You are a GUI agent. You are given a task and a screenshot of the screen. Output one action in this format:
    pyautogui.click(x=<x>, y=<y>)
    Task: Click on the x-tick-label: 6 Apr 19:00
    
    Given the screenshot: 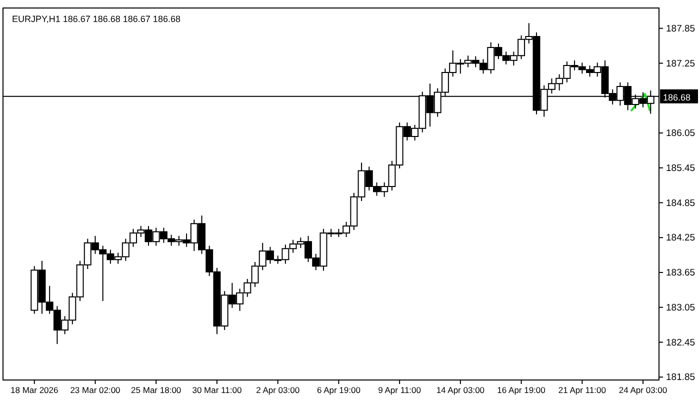 What is the action you would take?
    pyautogui.click(x=338, y=390)
    